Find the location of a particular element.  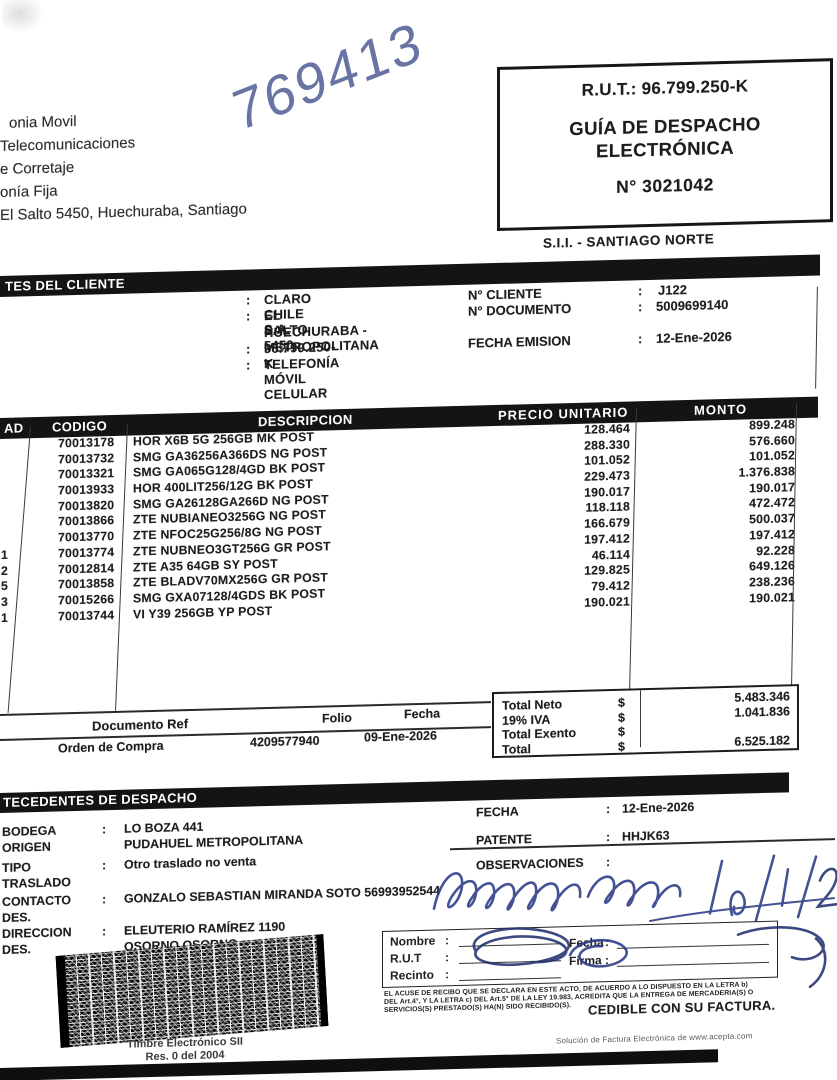

rut-label: R.U.T is located at coordinates (406, 958).